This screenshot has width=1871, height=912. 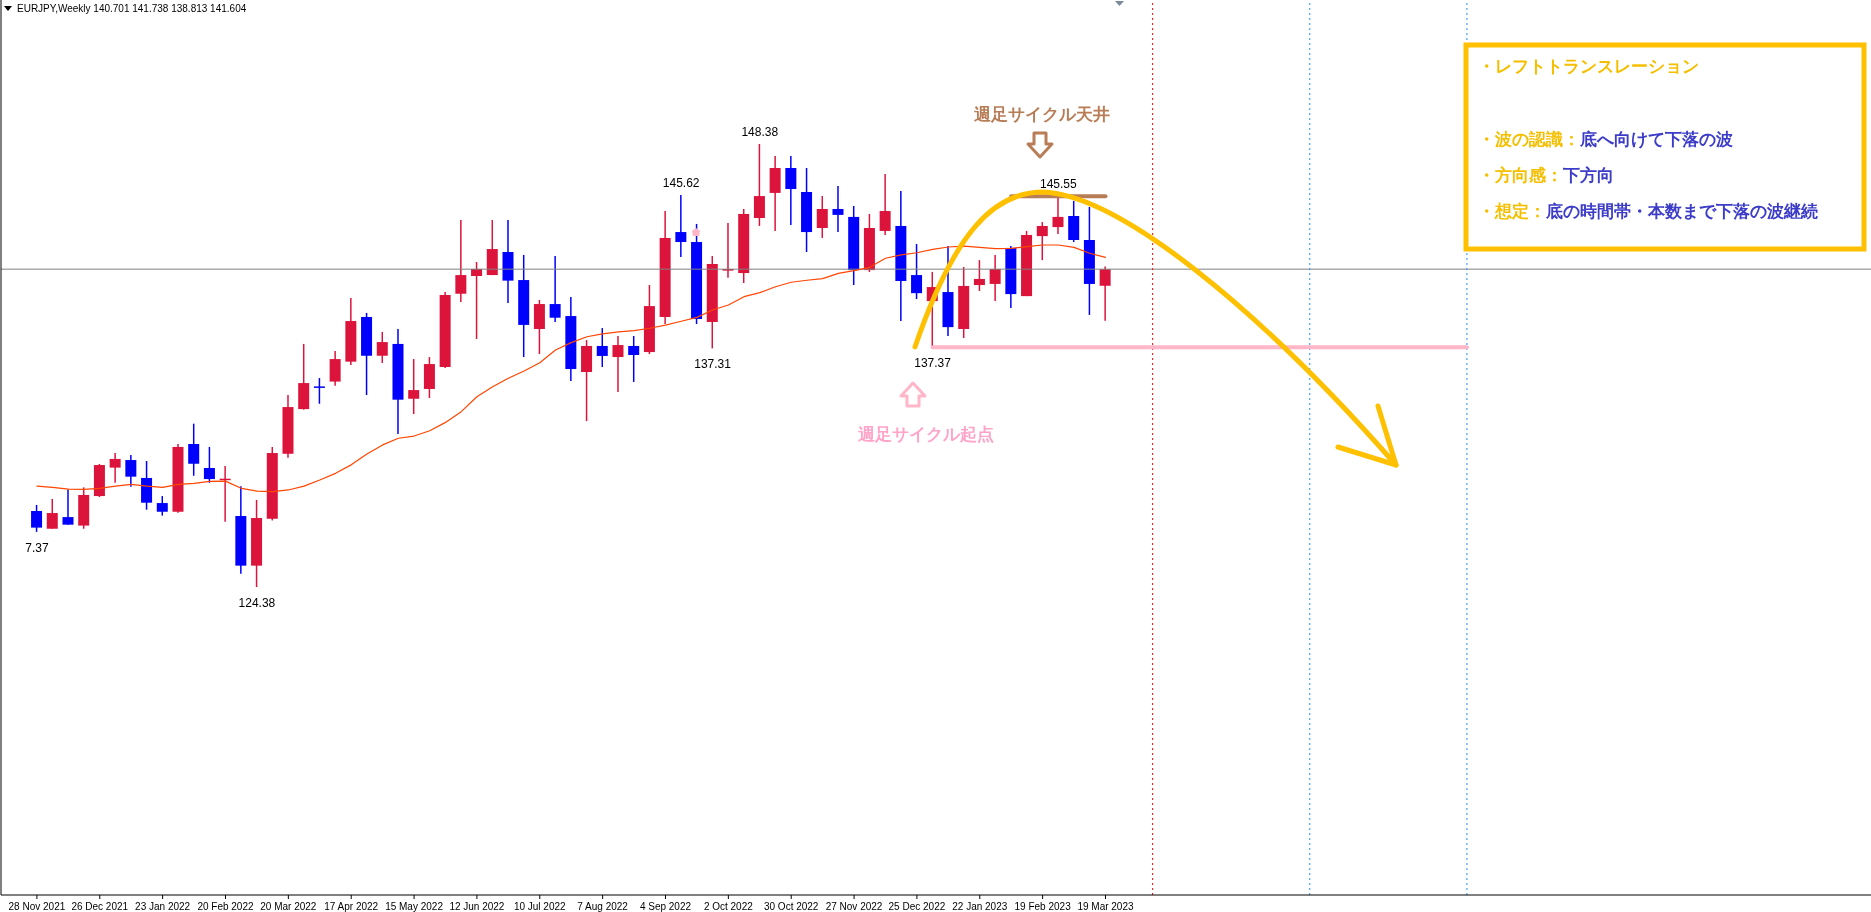 What do you see at coordinates (288, 906) in the screenshot?
I see `x-tick-label: 20 Mar 2022` at bounding box center [288, 906].